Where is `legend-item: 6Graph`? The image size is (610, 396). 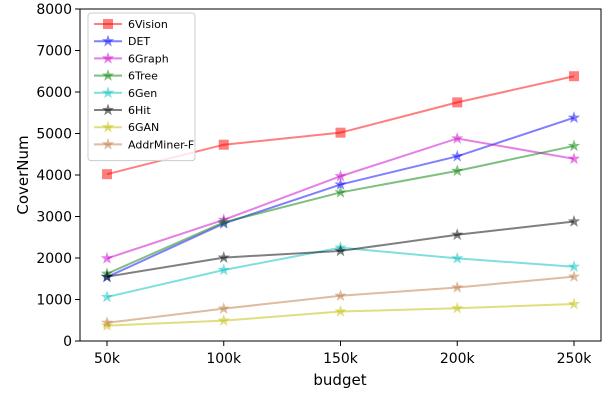 legend-item: 6Graph is located at coordinates (131, 58).